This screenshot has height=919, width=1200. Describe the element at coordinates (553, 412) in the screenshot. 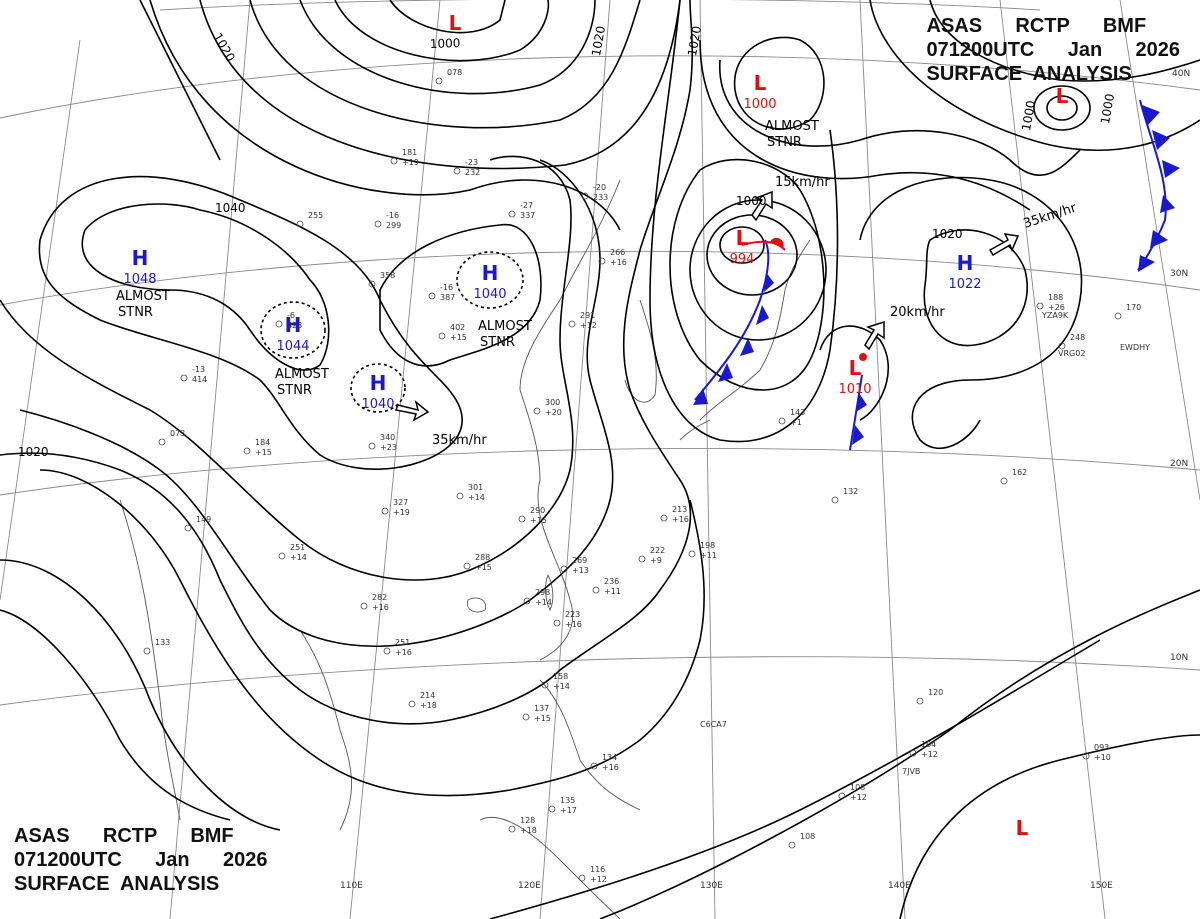

I see `station-value: +20` at that location.